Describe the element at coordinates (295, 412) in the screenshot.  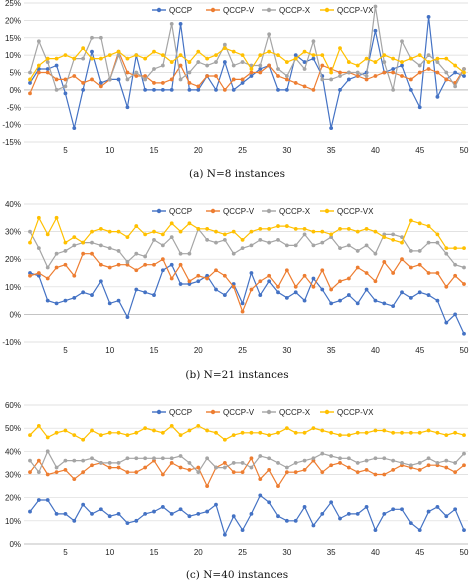
I see `legend-label-qccp-x: QCCP-X` at that location.